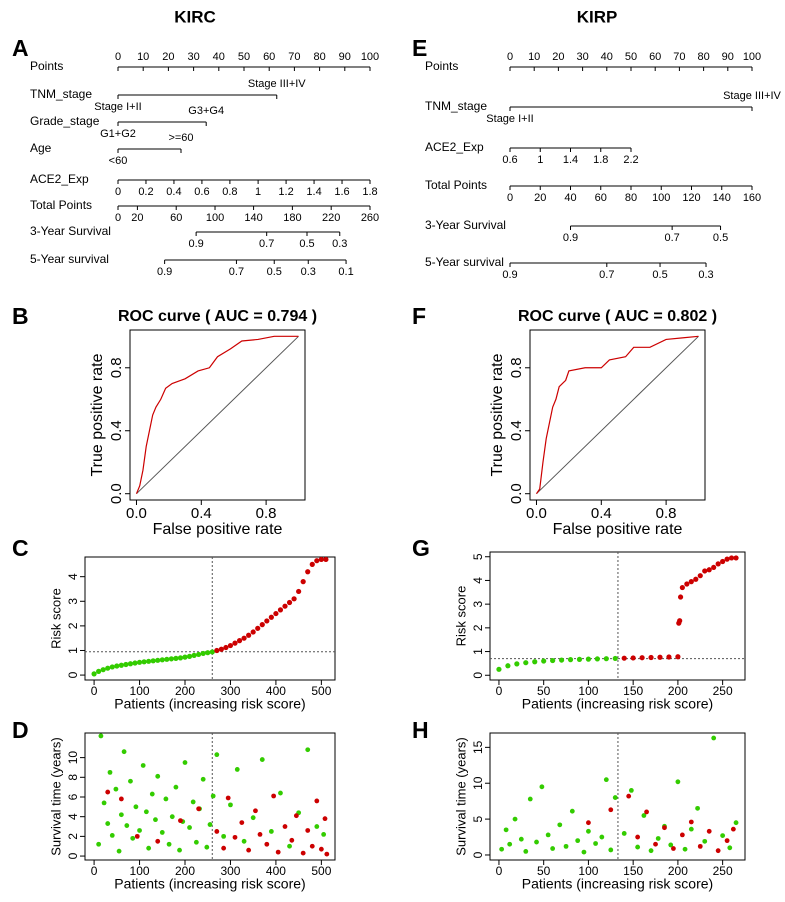 The height and width of the screenshot is (902, 785). I want to click on reference-diagonal, so click(617, 415).